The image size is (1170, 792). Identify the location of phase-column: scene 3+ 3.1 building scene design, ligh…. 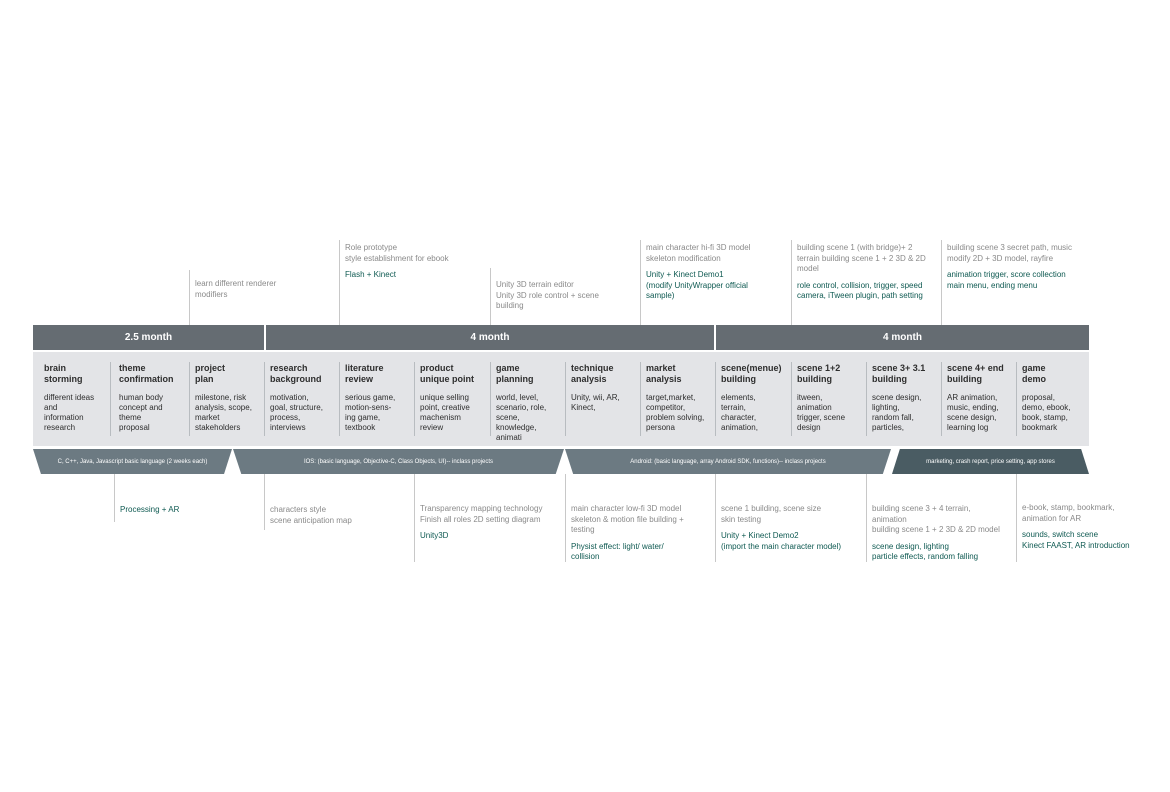
(907, 398).